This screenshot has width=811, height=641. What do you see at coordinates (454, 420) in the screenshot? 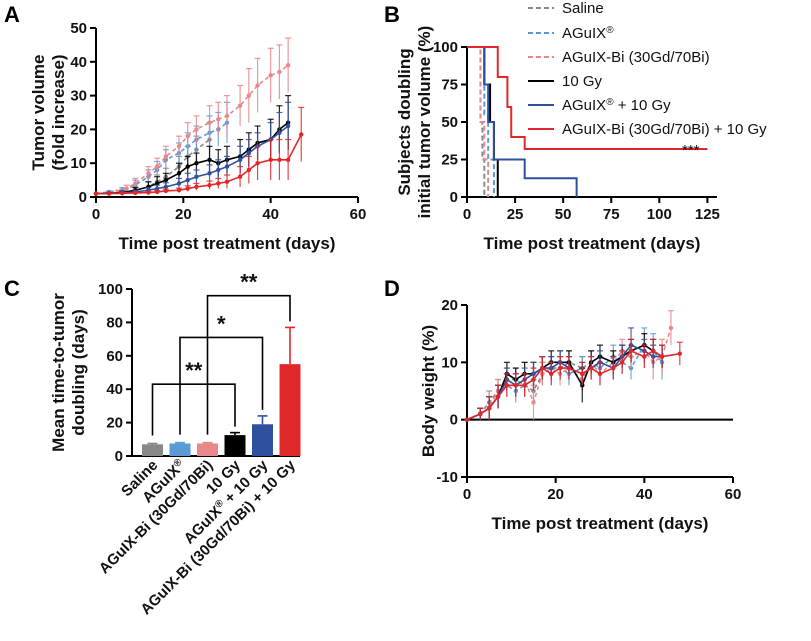
I see `d-y-tick-label: 0` at bounding box center [454, 420].